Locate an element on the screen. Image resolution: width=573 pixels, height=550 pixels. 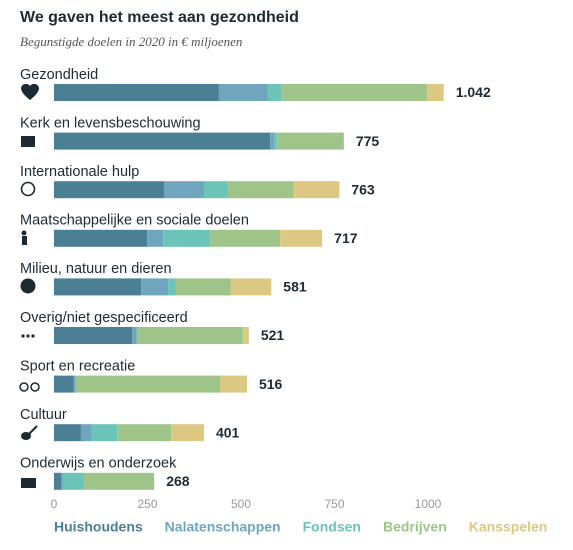
x-tick-label: 0 is located at coordinates (54, 504).